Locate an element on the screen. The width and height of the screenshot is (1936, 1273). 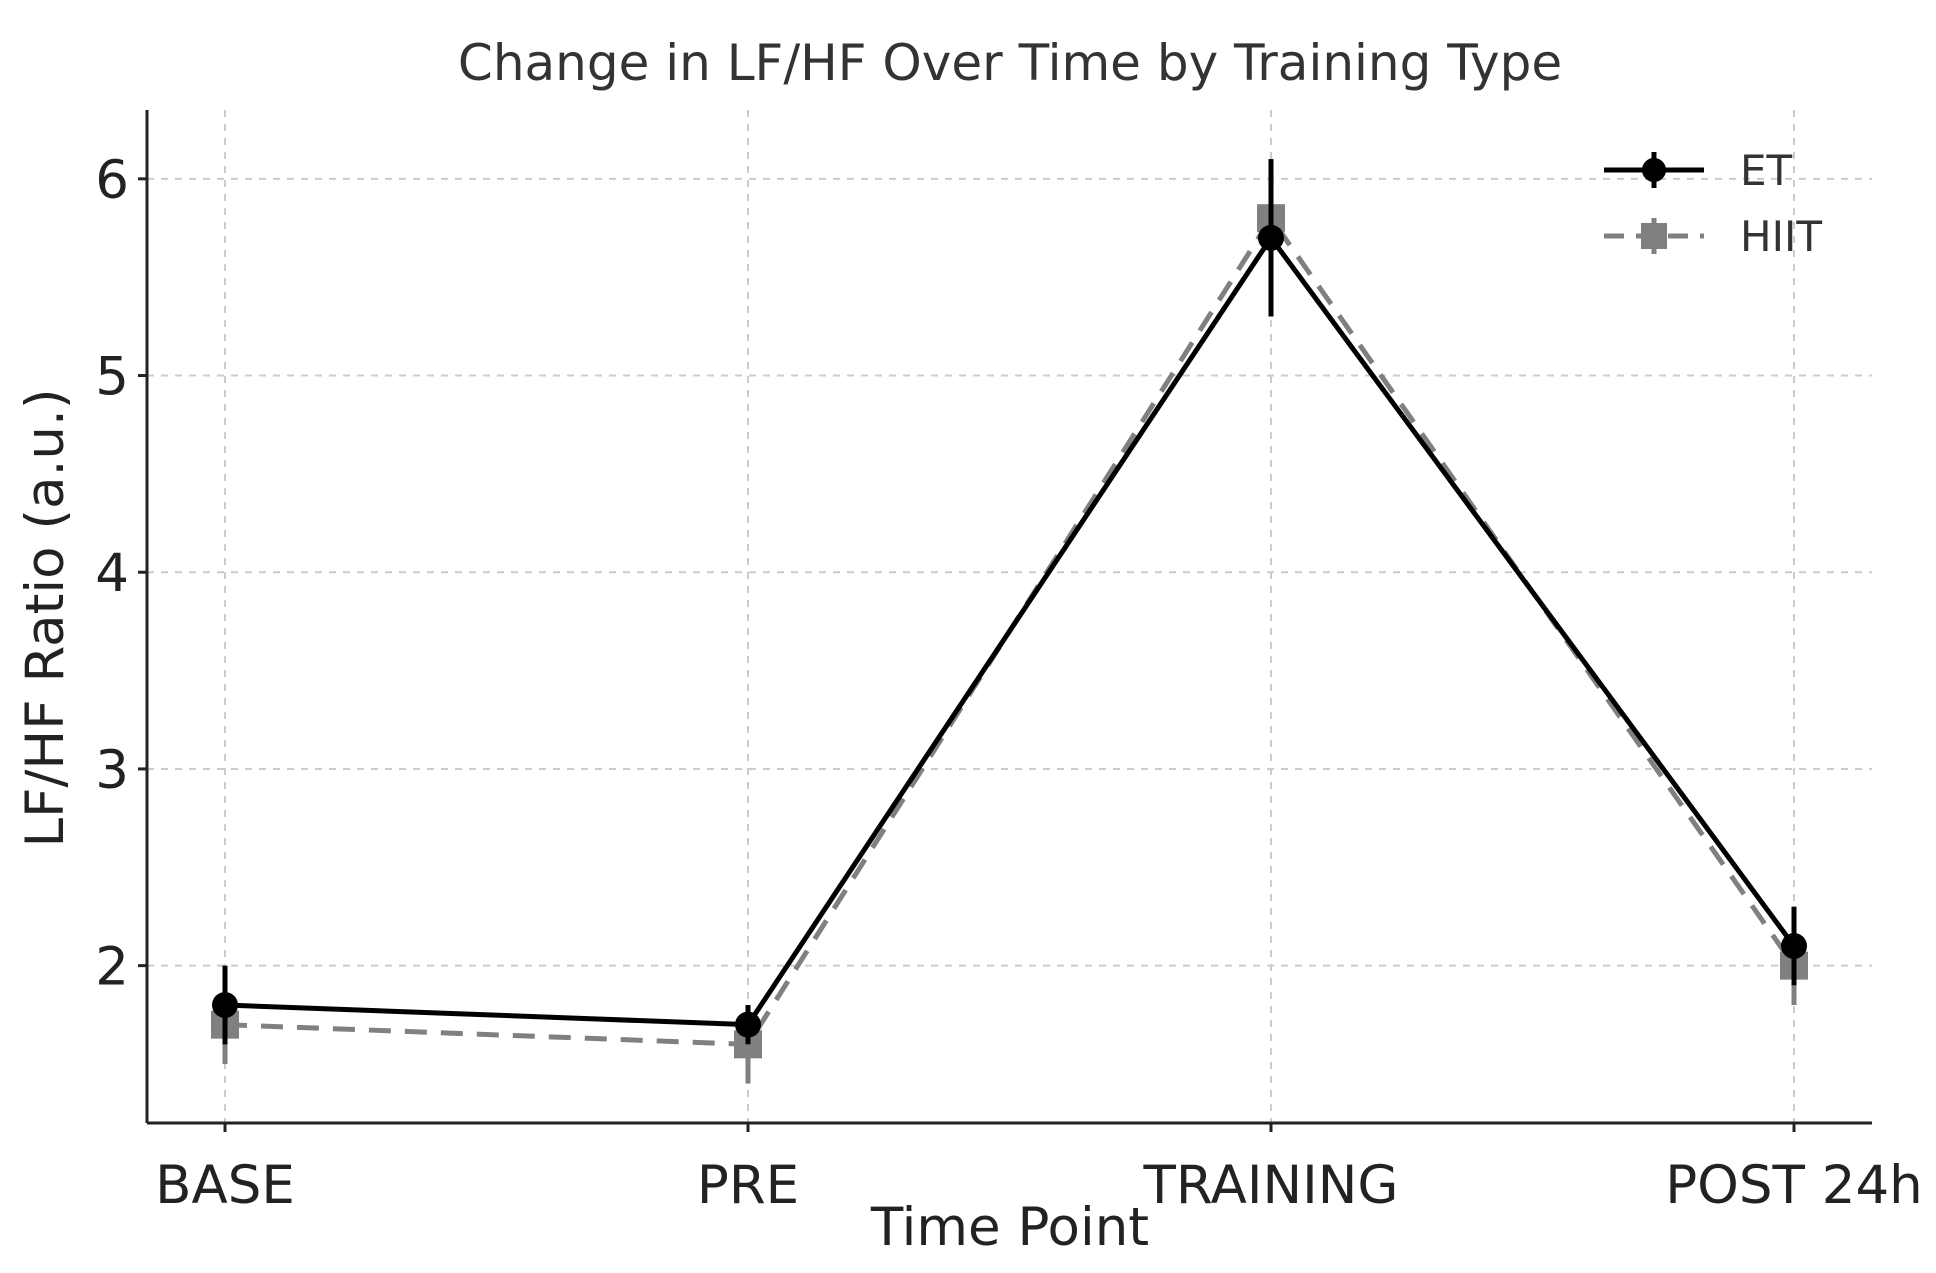
y-axis-ticks: 2 3 4 5 6 is located at coordinates (121, 574).